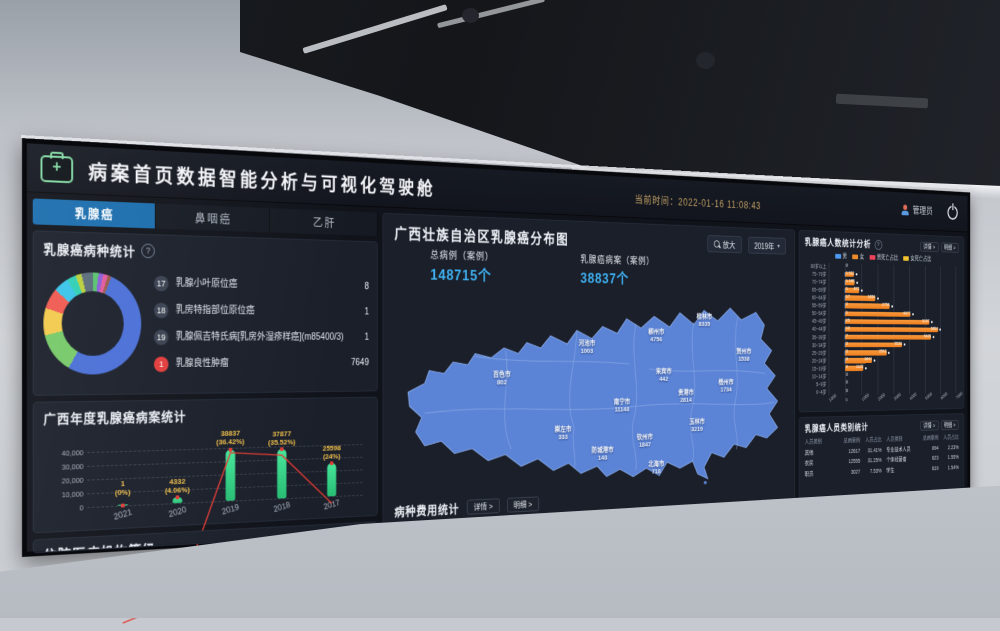 The height and width of the screenshot is (631, 1000). I want to click on age-label: 30~34岁, so click(817, 344).